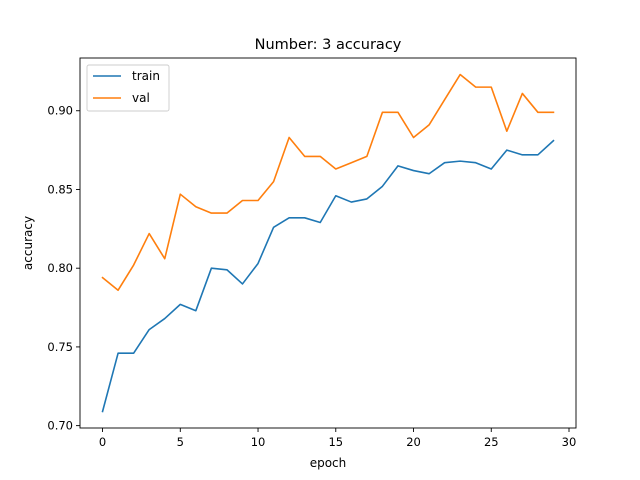 The height and width of the screenshot is (480, 640). What do you see at coordinates (141, 98) in the screenshot?
I see `legend-label-val: val` at bounding box center [141, 98].